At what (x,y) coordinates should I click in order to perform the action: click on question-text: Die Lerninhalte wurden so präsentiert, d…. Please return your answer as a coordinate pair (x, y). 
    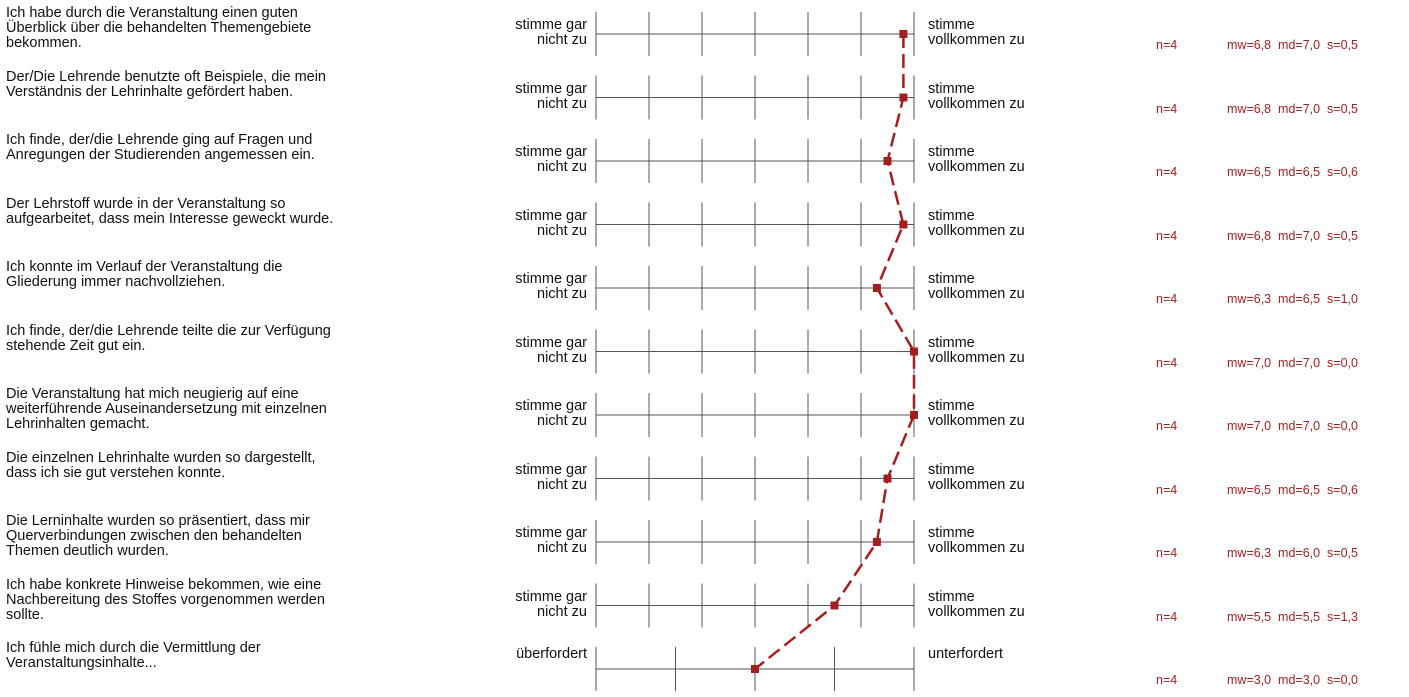
    Looking at the image, I should click on (241, 536).